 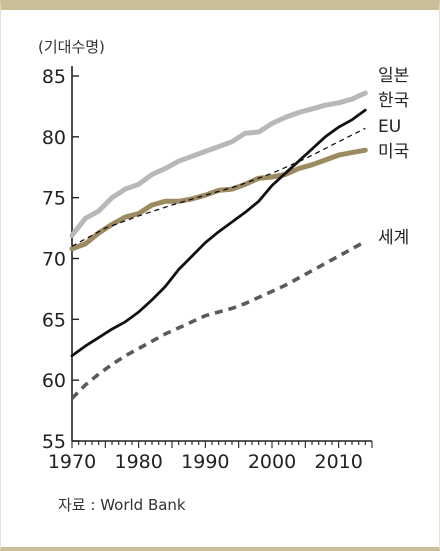 What do you see at coordinates (338, 462) in the screenshot?
I see `x-tick-label: 2010` at bounding box center [338, 462].